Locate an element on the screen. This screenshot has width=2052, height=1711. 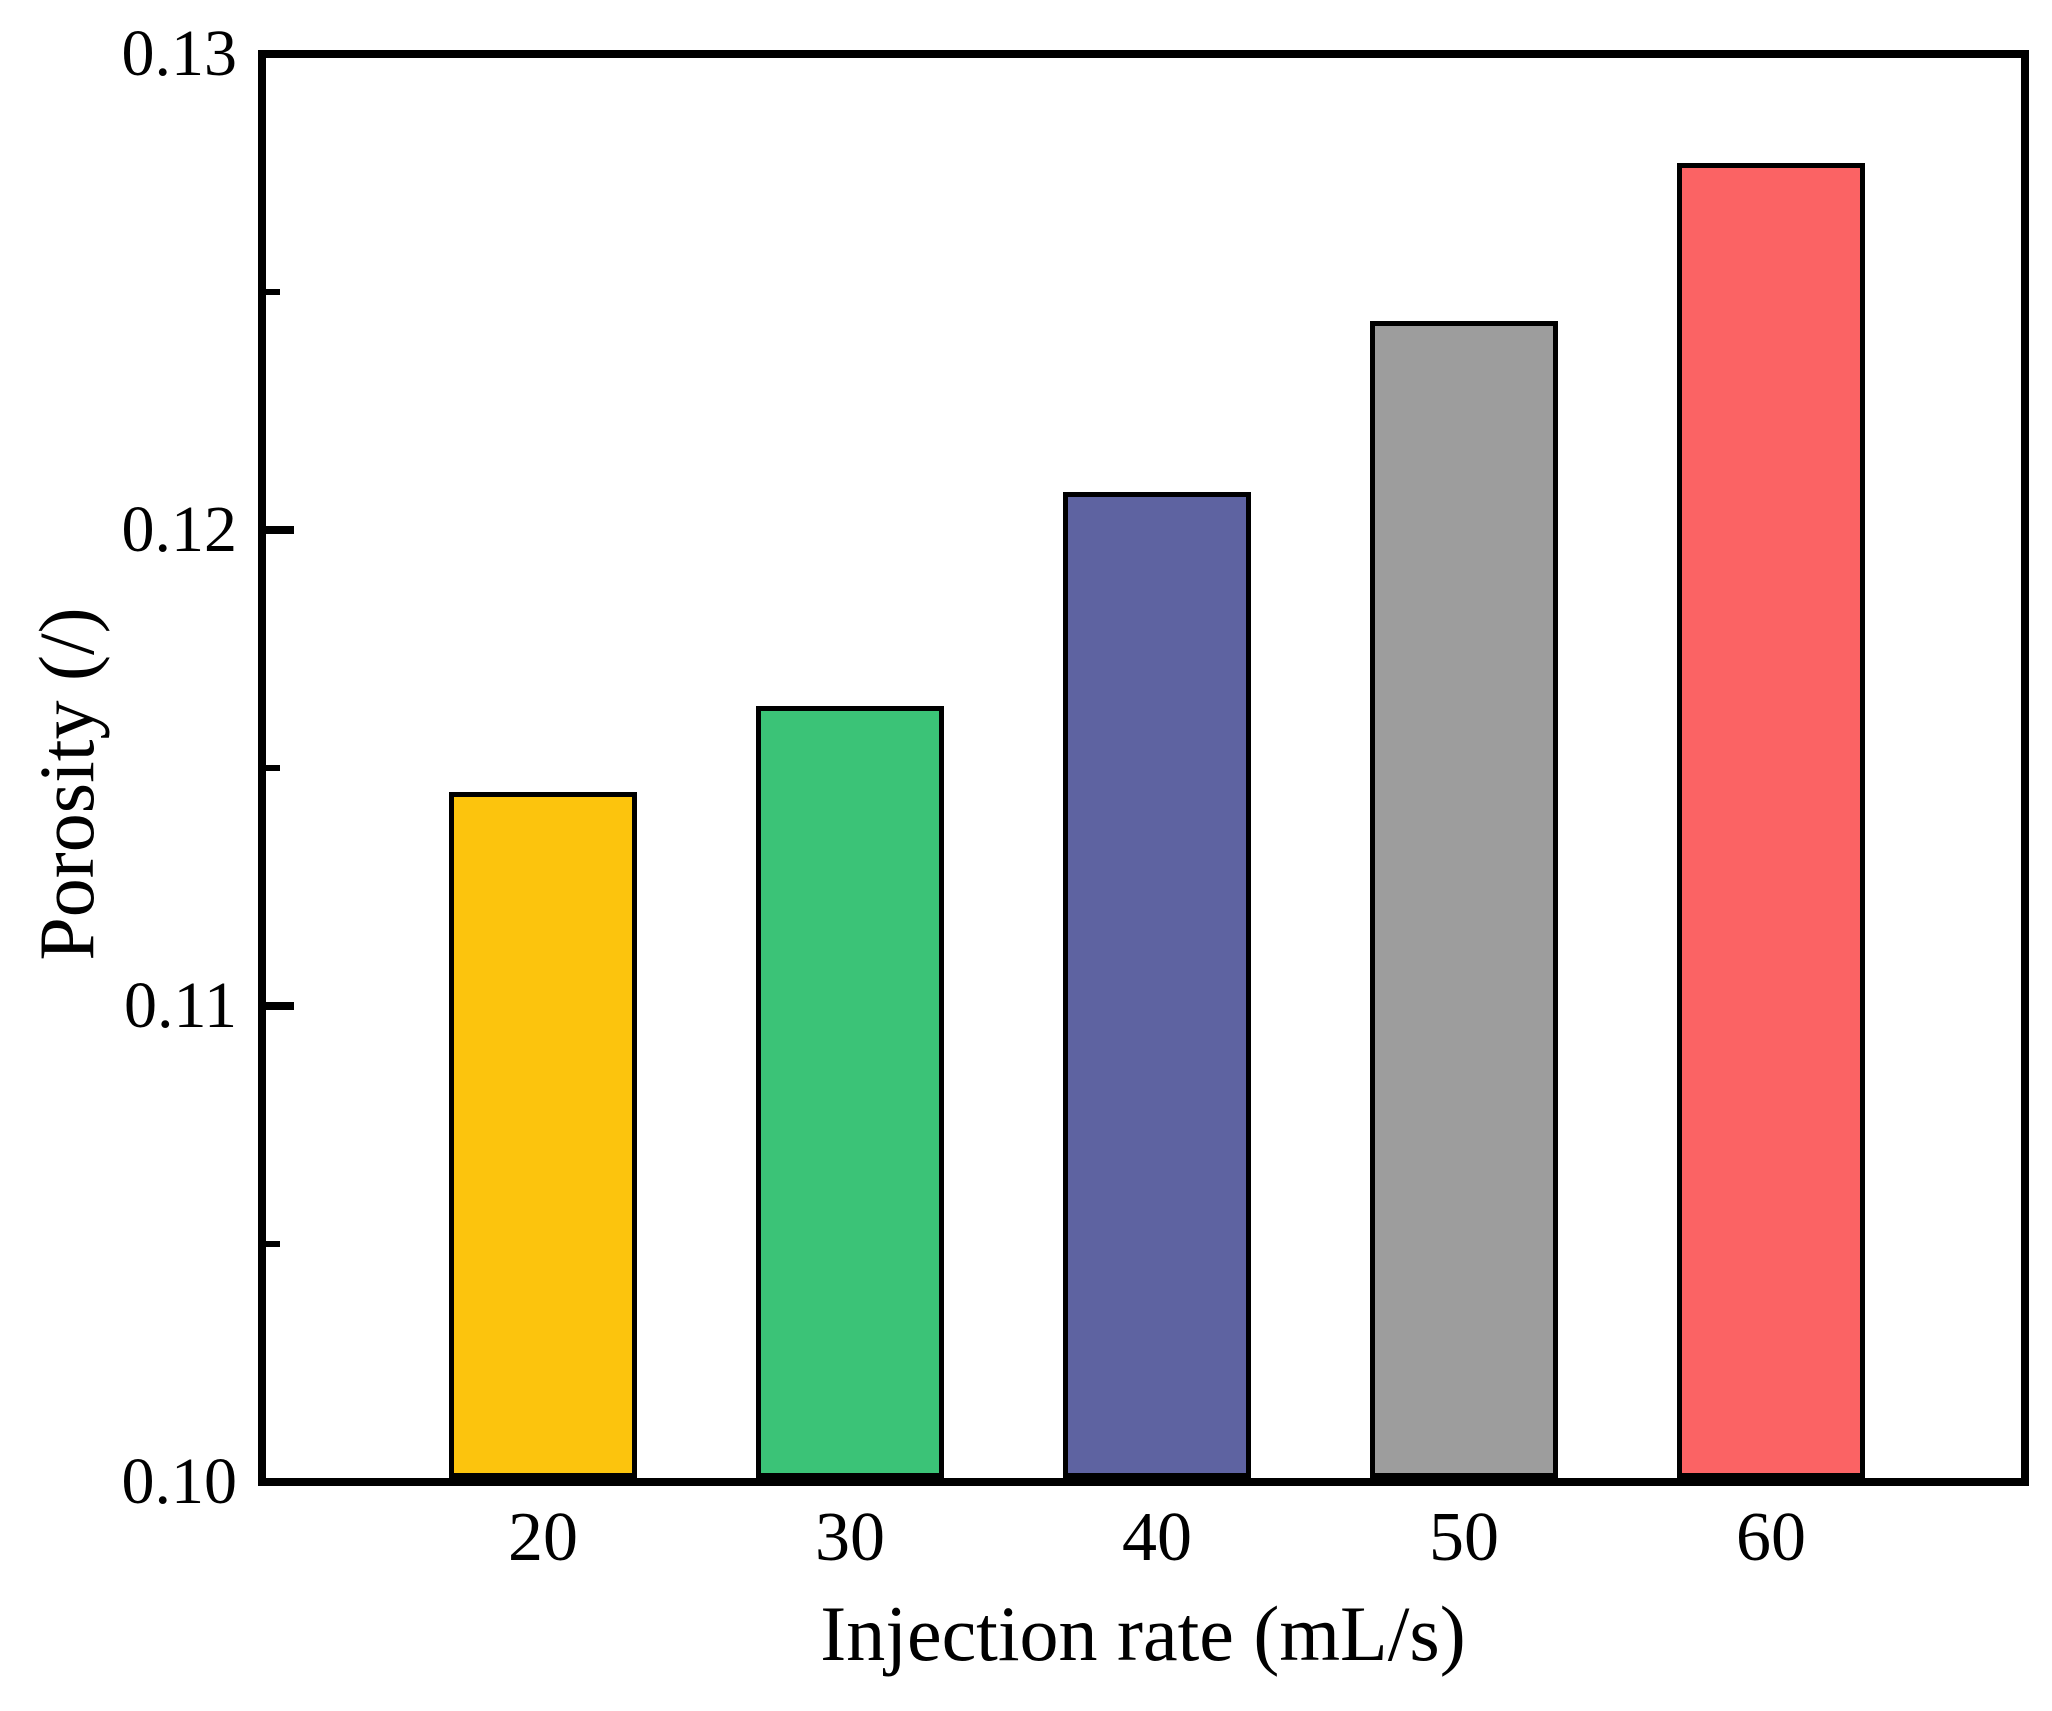
x-tick-label: 60 is located at coordinates (1771, 1537).